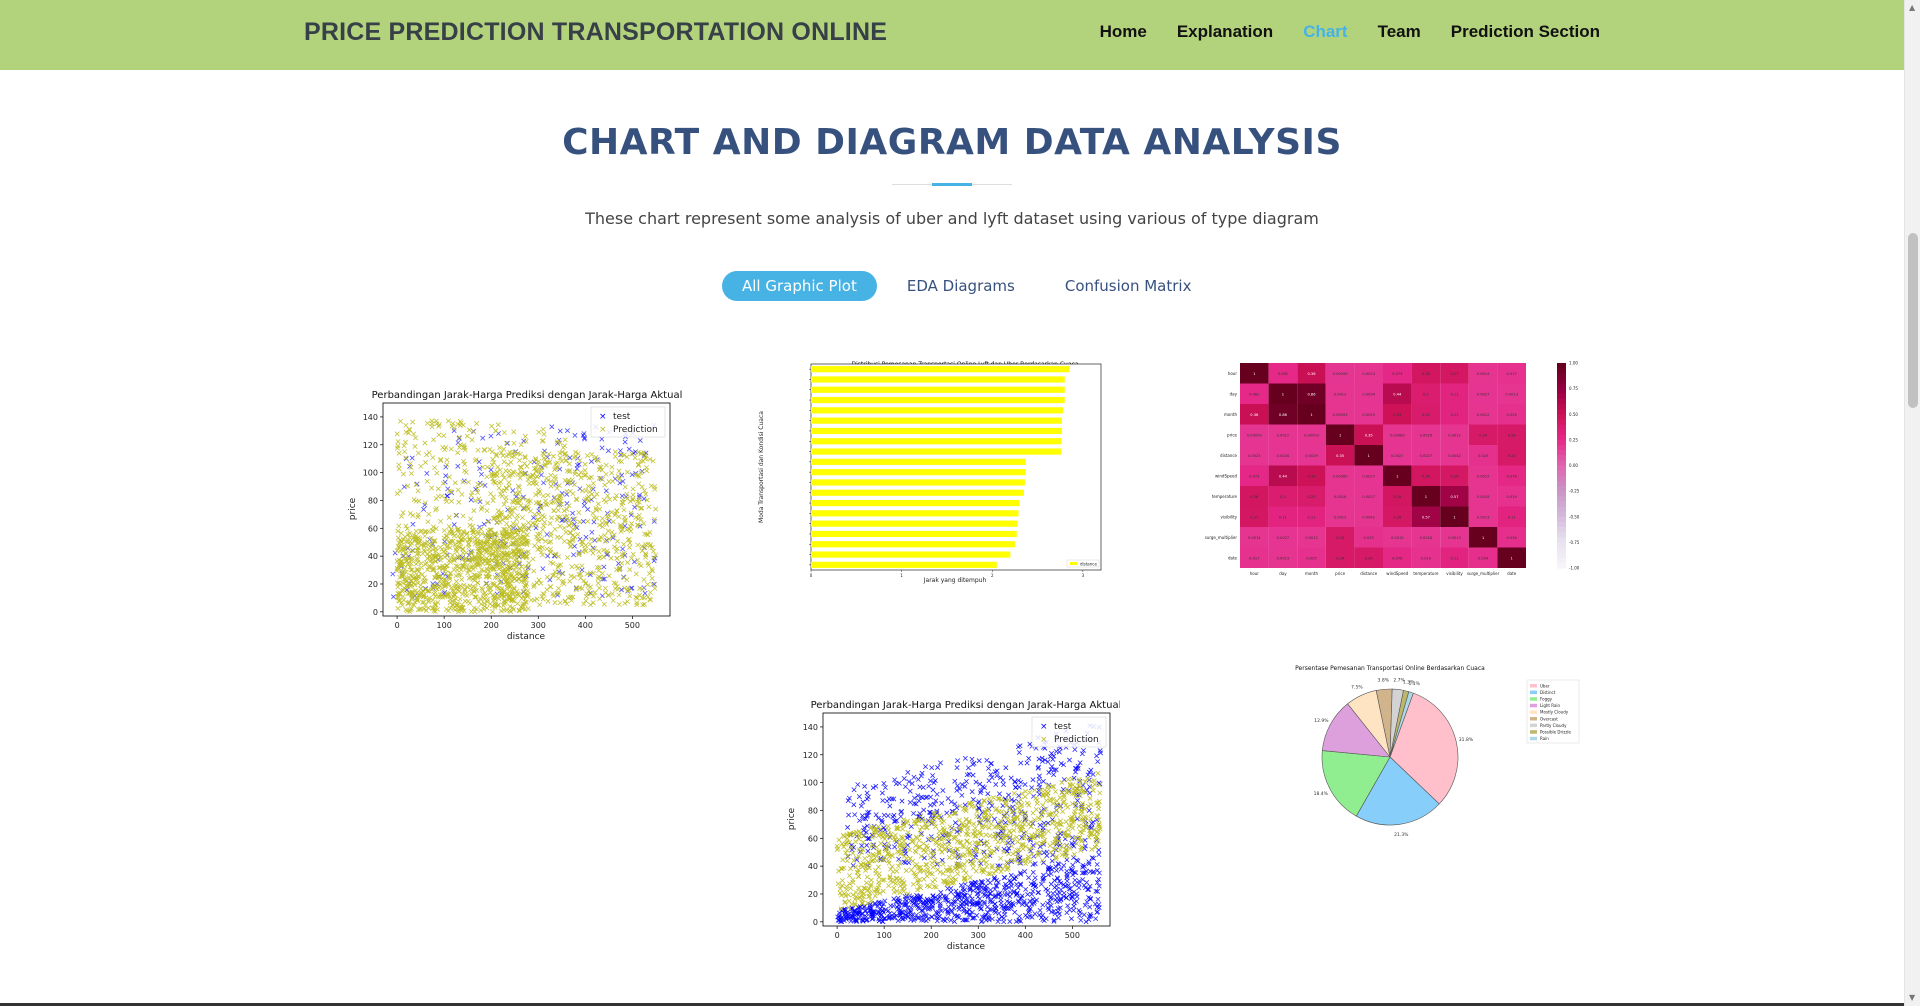  What do you see at coordinates (1533, 686) in the screenshot?
I see `pie-legend-swatch` at bounding box center [1533, 686].